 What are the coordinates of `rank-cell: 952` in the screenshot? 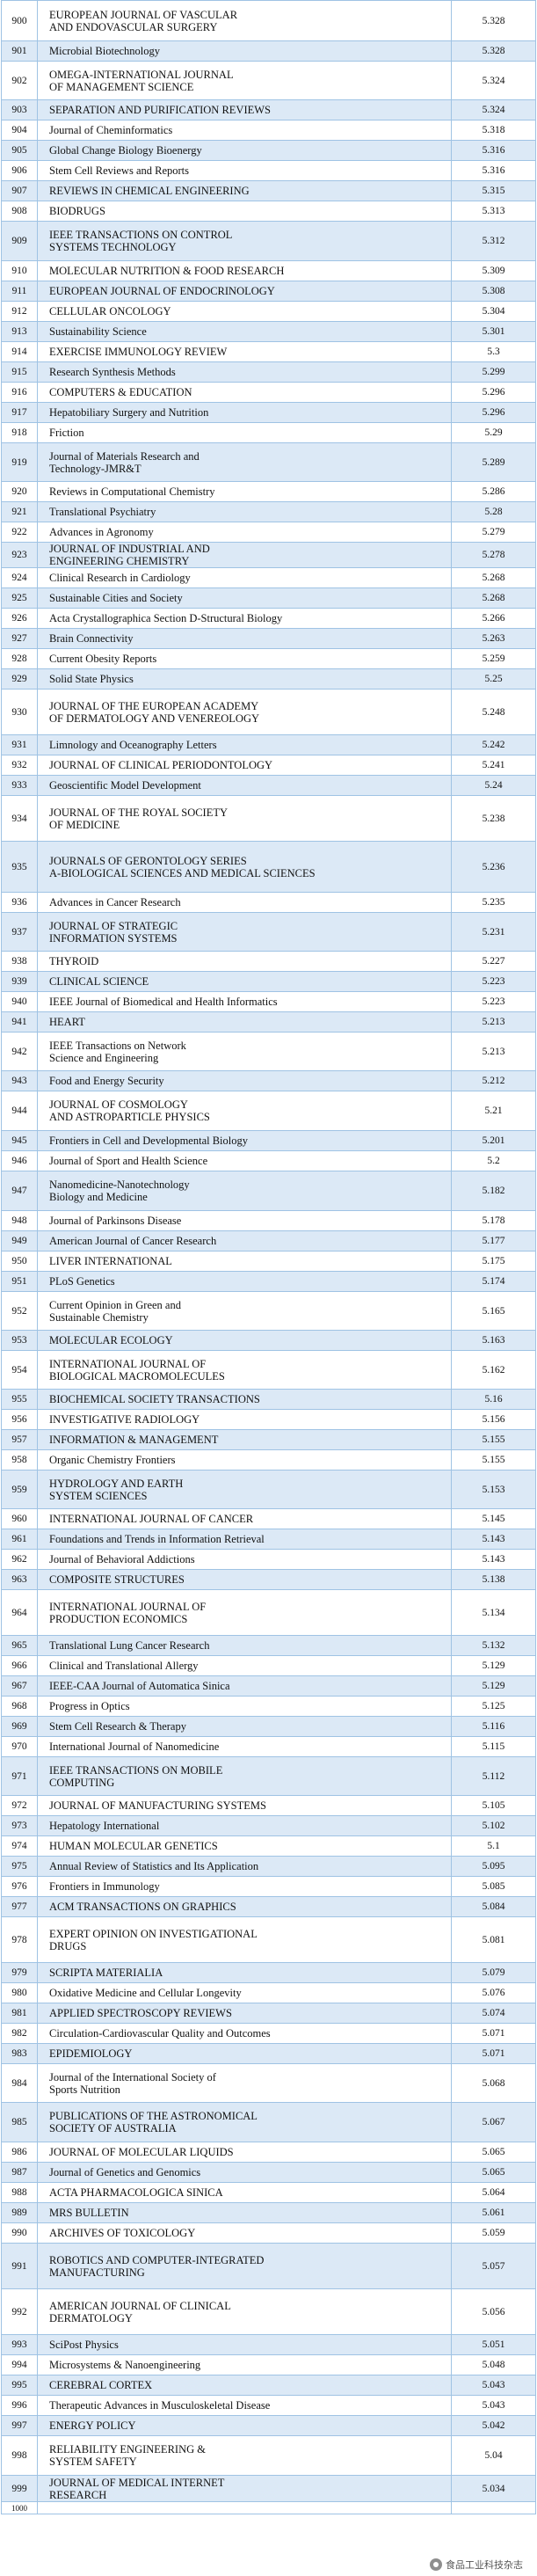 It's located at (19, 1311).